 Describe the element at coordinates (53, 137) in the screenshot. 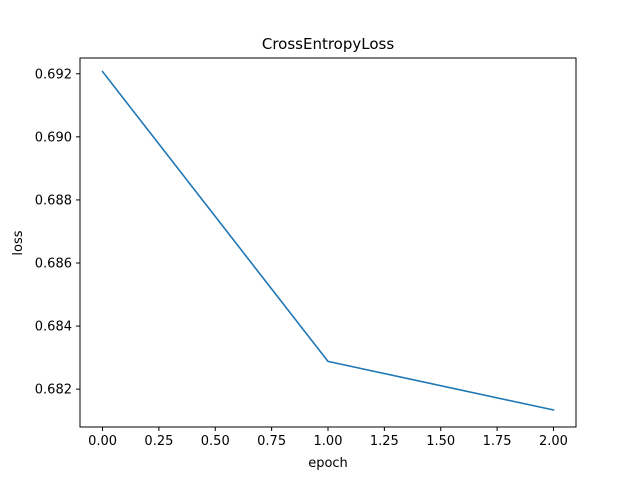

I see `y-tick-label: 0.690` at that location.